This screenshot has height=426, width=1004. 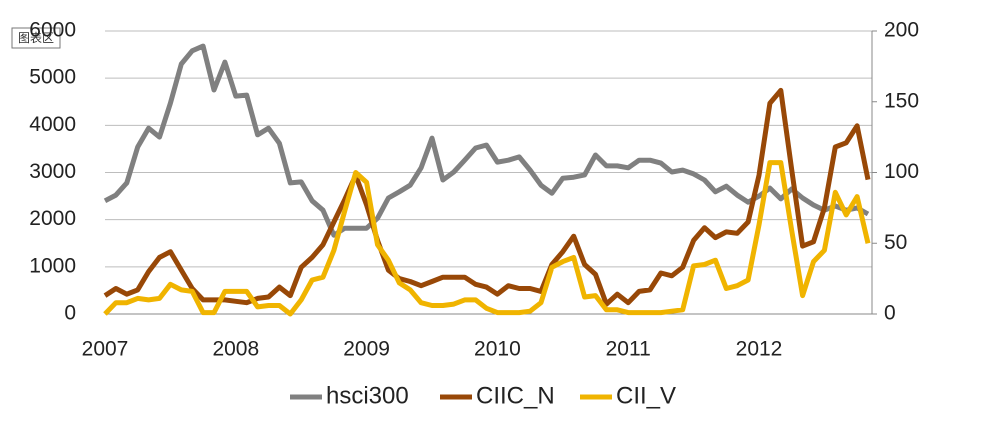 I want to click on x-tick-label: 2011, so click(x=628, y=349).